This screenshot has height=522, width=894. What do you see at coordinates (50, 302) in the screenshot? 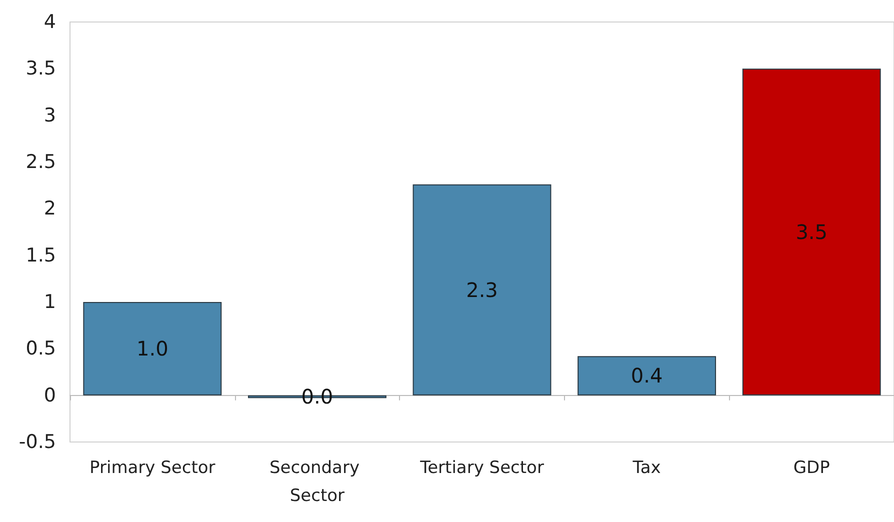
I see `y-tick-label: 1` at bounding box center [50, 302].